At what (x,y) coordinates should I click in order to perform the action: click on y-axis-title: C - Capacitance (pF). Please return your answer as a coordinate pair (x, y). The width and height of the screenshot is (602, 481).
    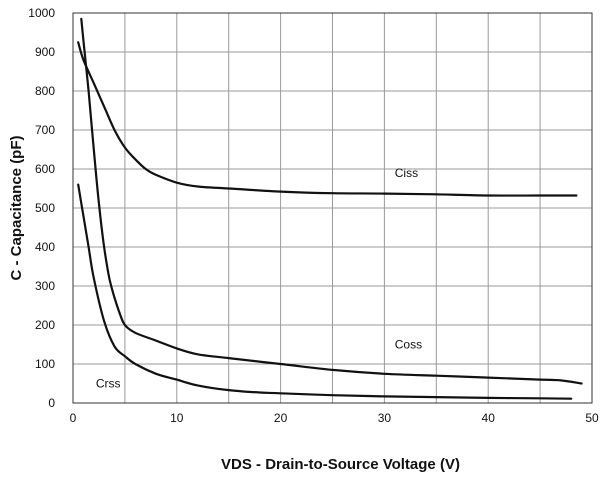
    Looking at the image, I should click on (16, 207).